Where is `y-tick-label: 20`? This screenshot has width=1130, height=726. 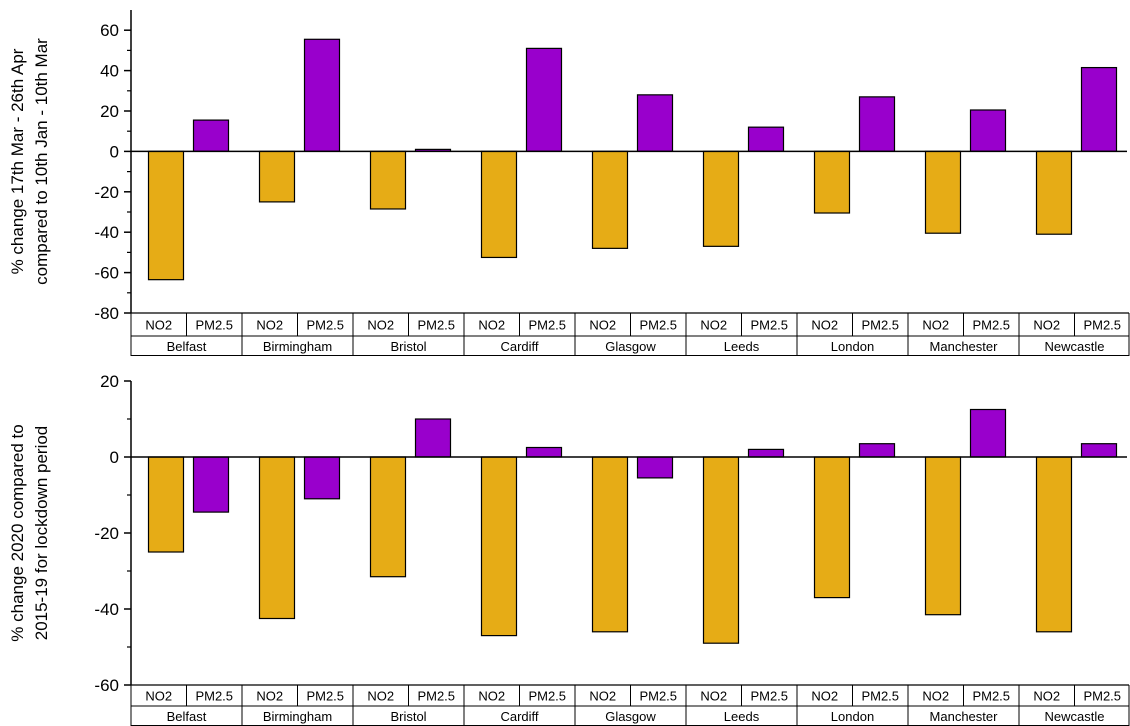
y-tick-label: 20 is located at coordinates (109, 381).